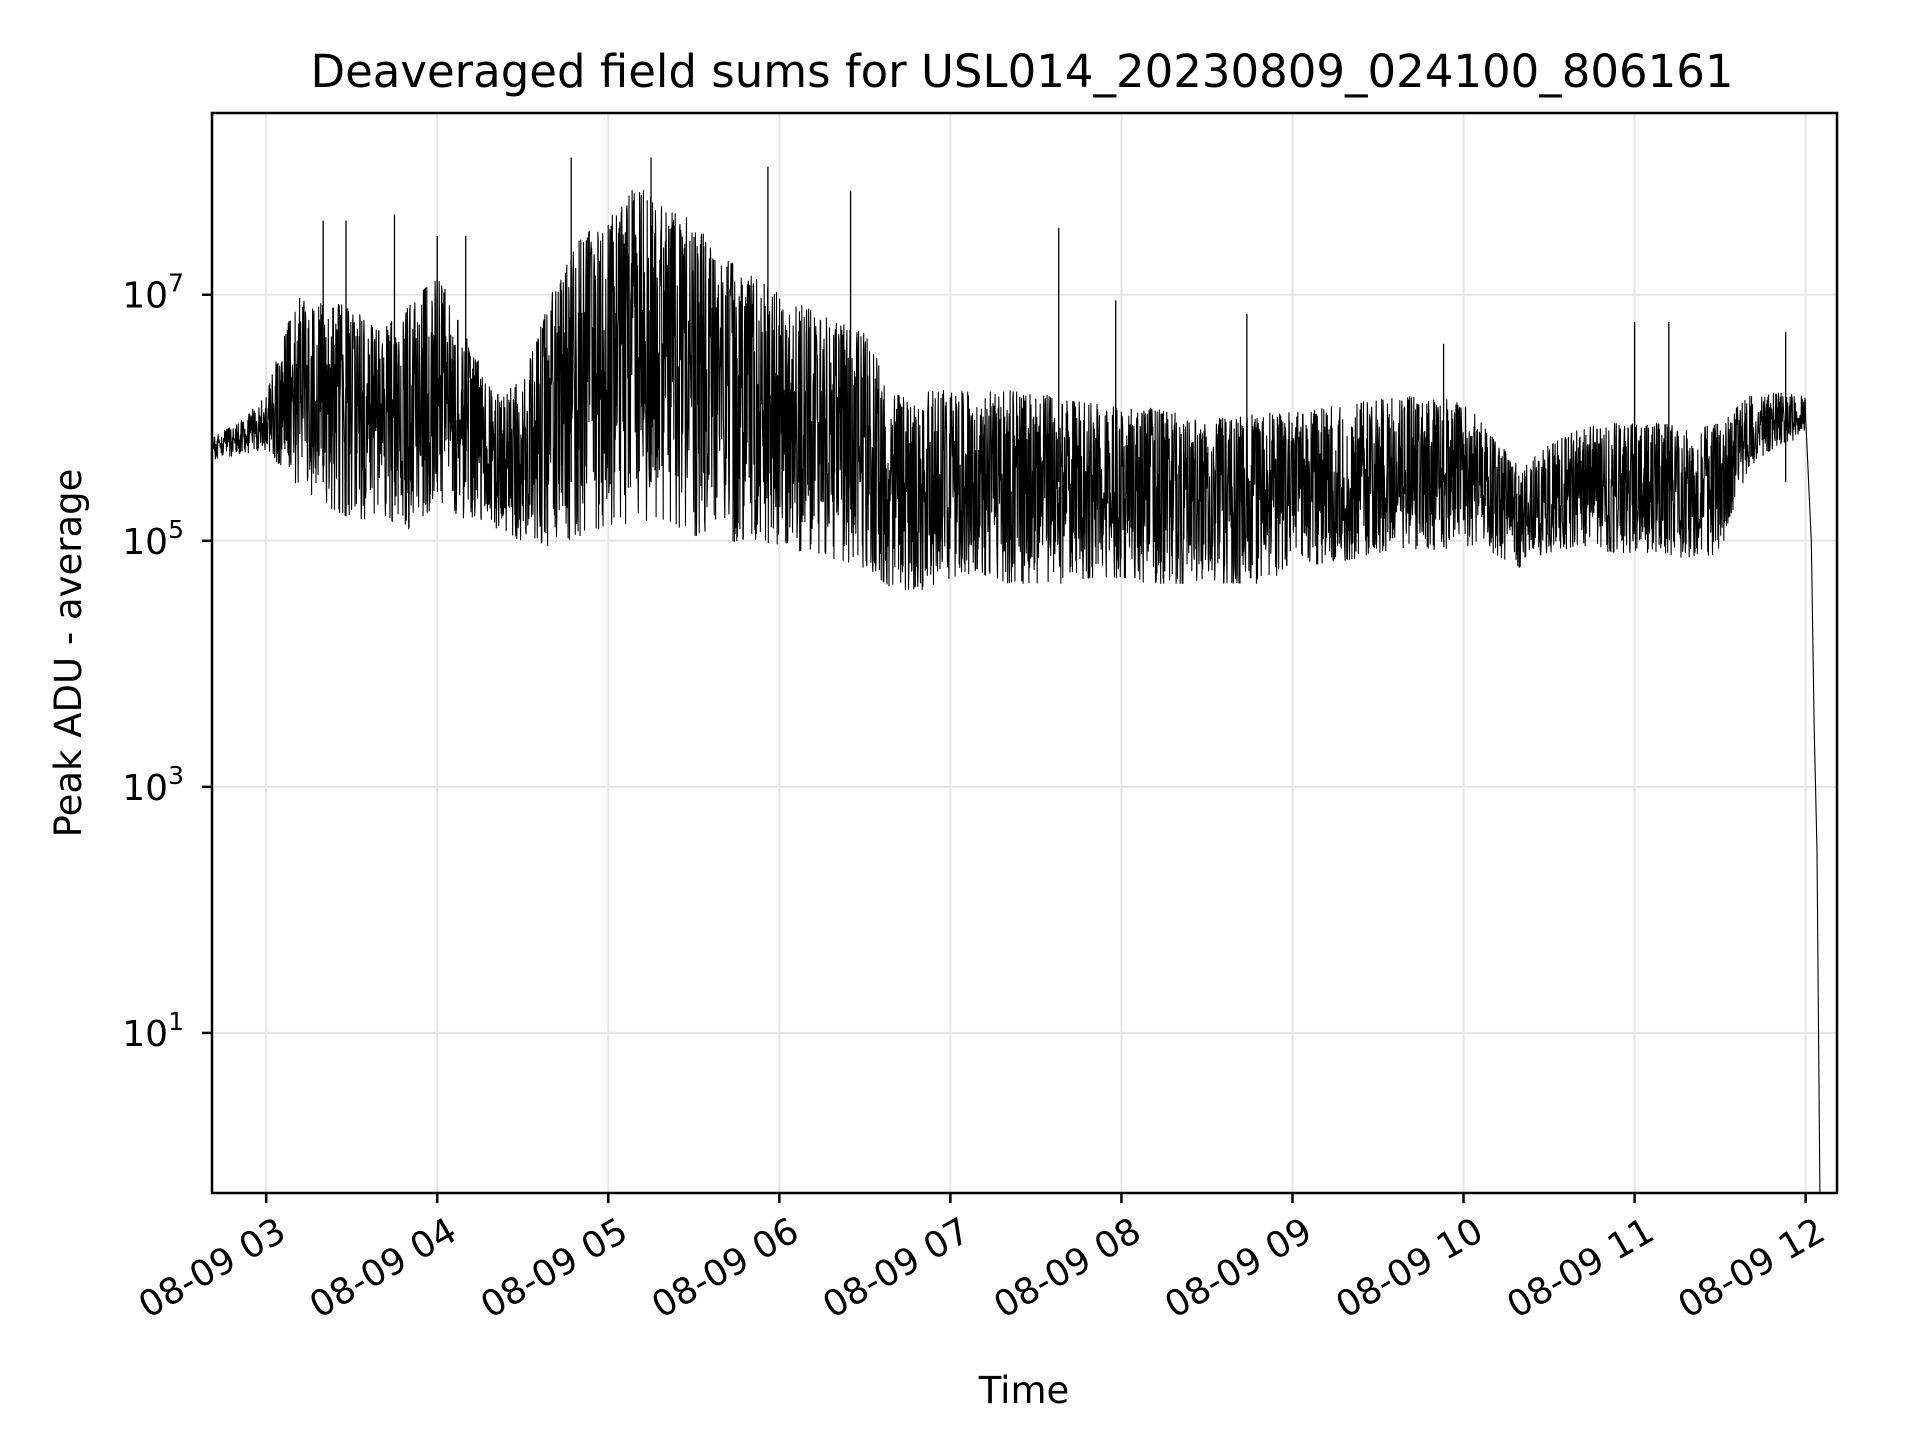  Describe the element at coordinates (153, 785) in the screenshot. I see `y-tick-label: 10³` at that location.